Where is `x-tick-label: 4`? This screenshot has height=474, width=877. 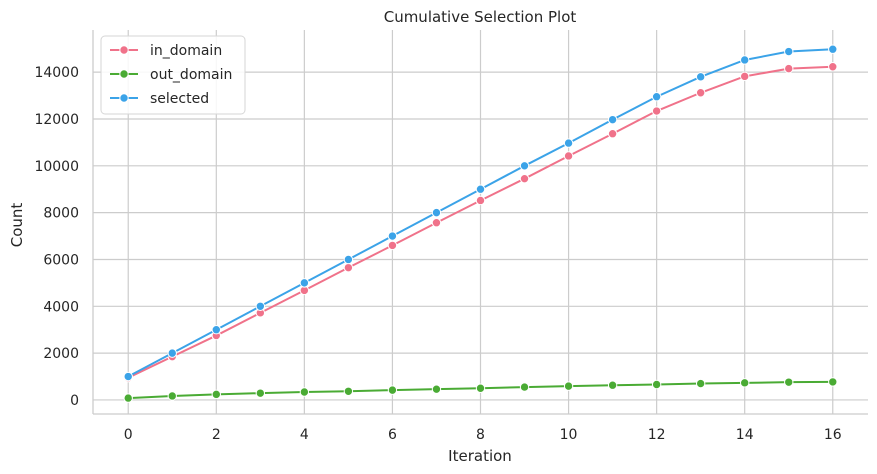 x-tick-label: 4 is located at coordinates (304, 435).